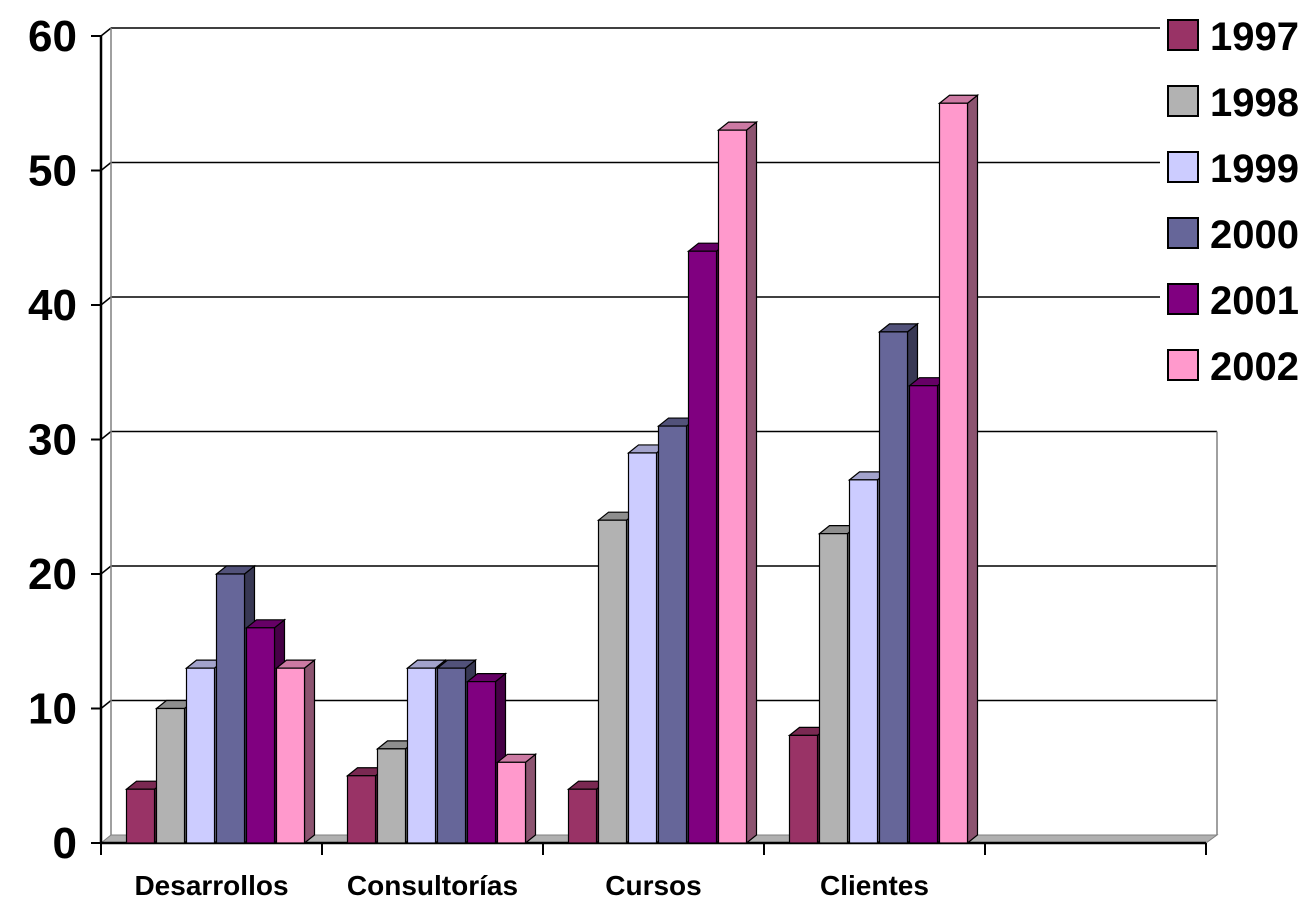 The height and width of the screenshot is (900, 1314). I want to click on y-tick-label: 30, so click(52, 440).